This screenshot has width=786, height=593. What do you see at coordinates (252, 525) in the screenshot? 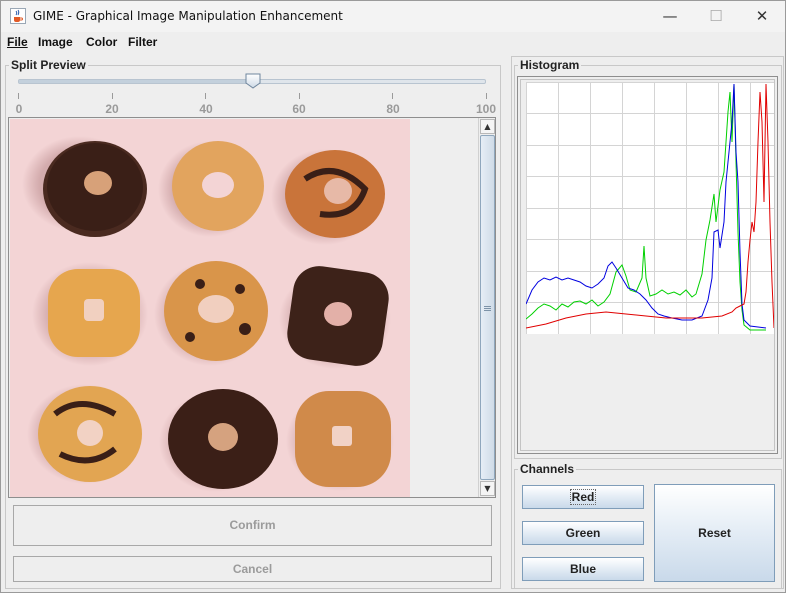
I see `confirm-button: Confirm` at bounding box center [252, 525].